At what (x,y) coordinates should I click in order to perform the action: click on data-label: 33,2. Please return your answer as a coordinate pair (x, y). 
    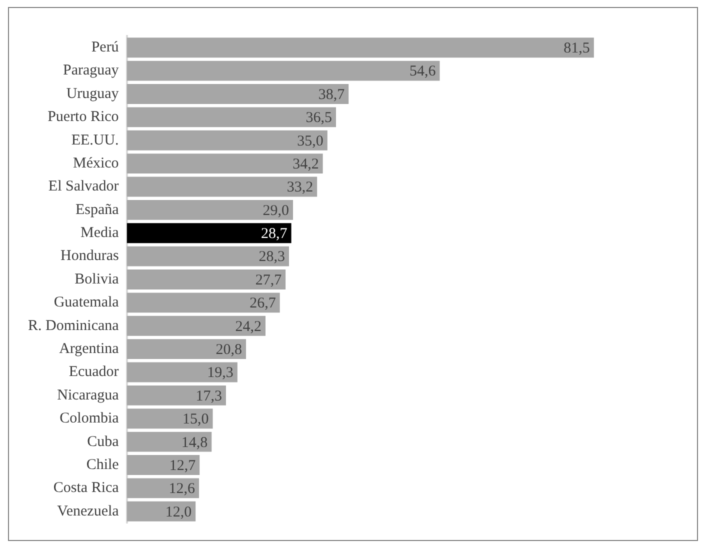
    Looking at the image, I should click on (300, 188).